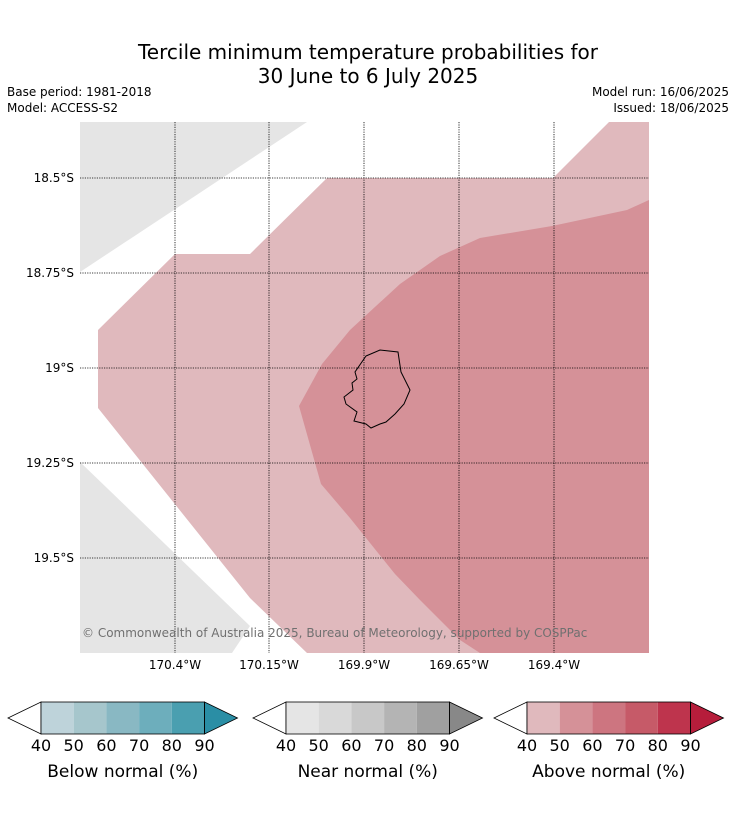 This screenshot has height=816, width=736. Describe the element at coordinates (79, 92) in the screenshot. I see `base-period-text: Base period: 1981-2018` at that location.